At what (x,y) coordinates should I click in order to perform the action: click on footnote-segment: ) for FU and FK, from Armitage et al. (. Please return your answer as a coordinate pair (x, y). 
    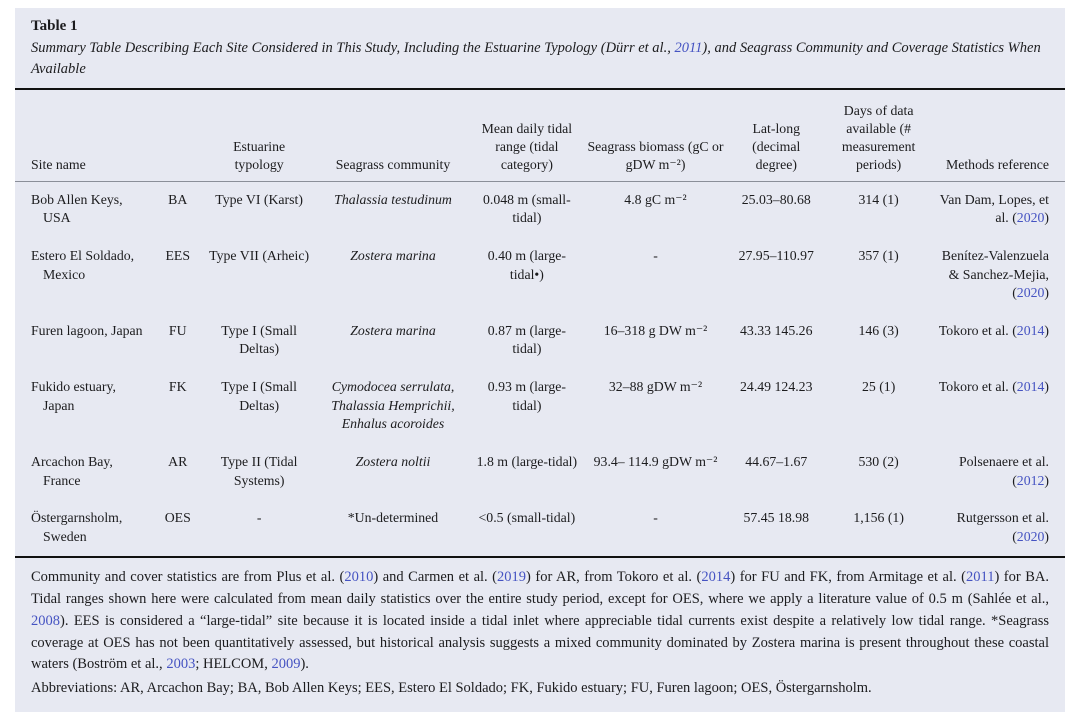
    Looking at the image, I should click on (848, 577).